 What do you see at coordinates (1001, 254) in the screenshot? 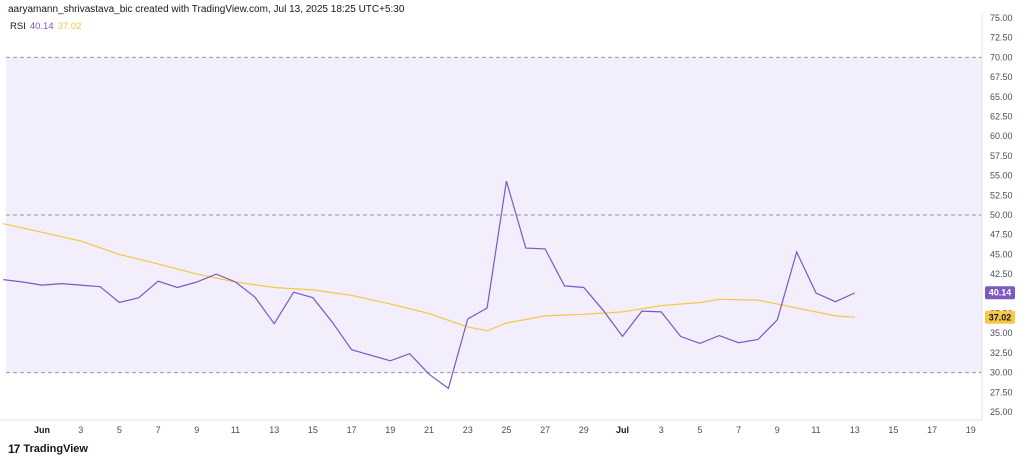
I see `y-tick-label: 45.00` at bounding box center [1001, 254].